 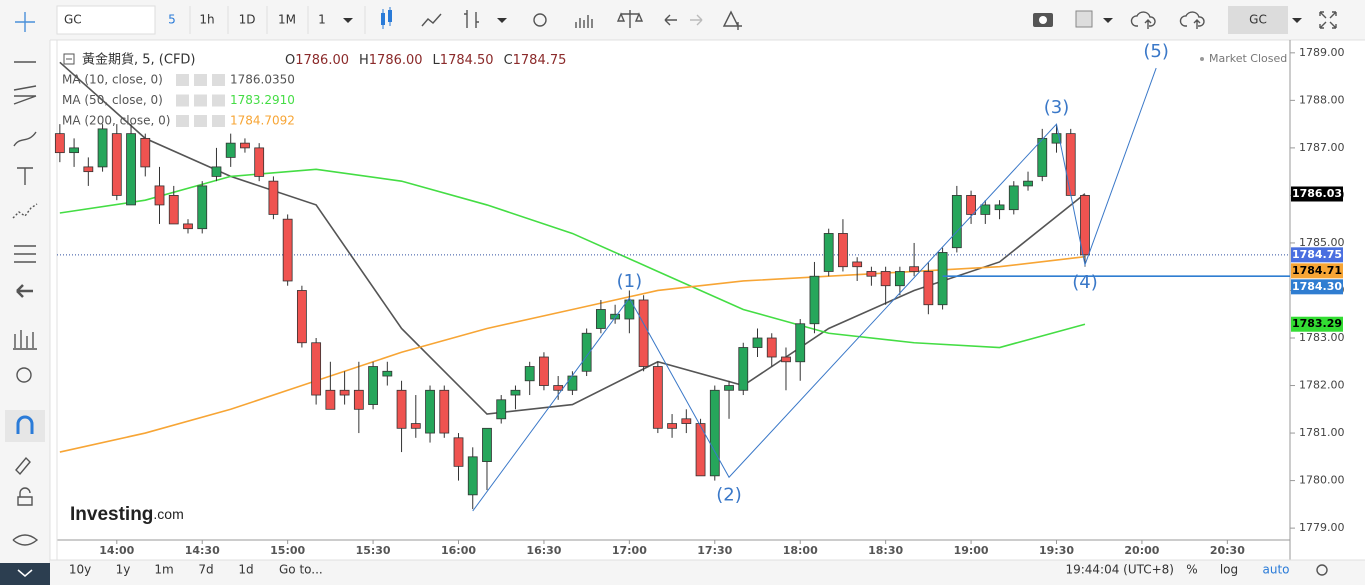 What do you see at coordinates (1322, 385) in the screenshot?
I see `y-tick-label: 1782.00` at bounding box center [1322, 385].